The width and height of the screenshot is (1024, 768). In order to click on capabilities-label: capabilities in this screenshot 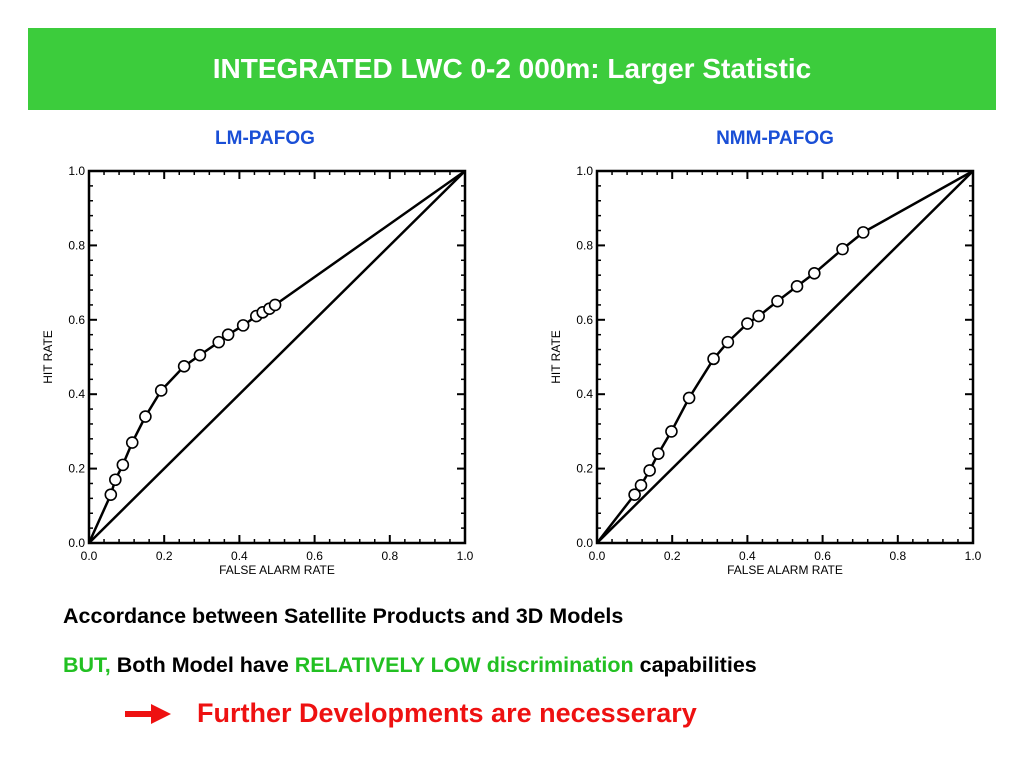, I will do `click(698, 665)`.